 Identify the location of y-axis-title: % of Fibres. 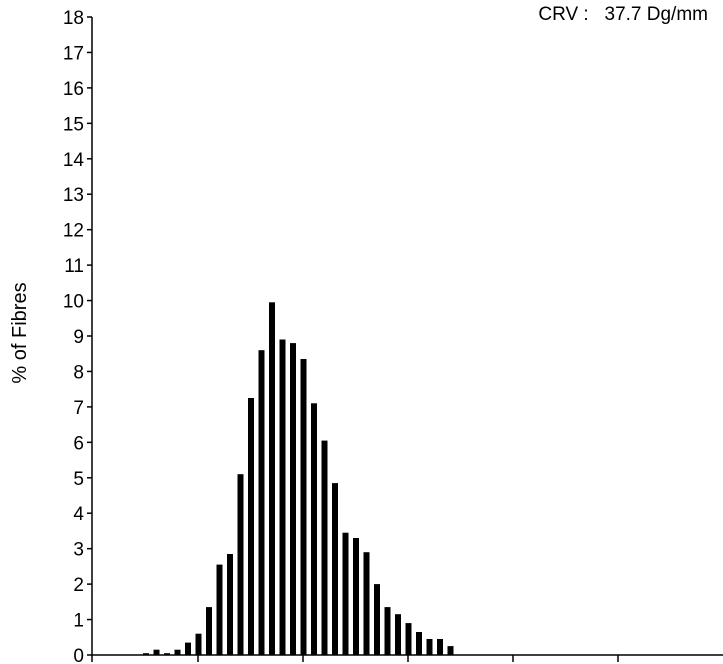
(20, 332).